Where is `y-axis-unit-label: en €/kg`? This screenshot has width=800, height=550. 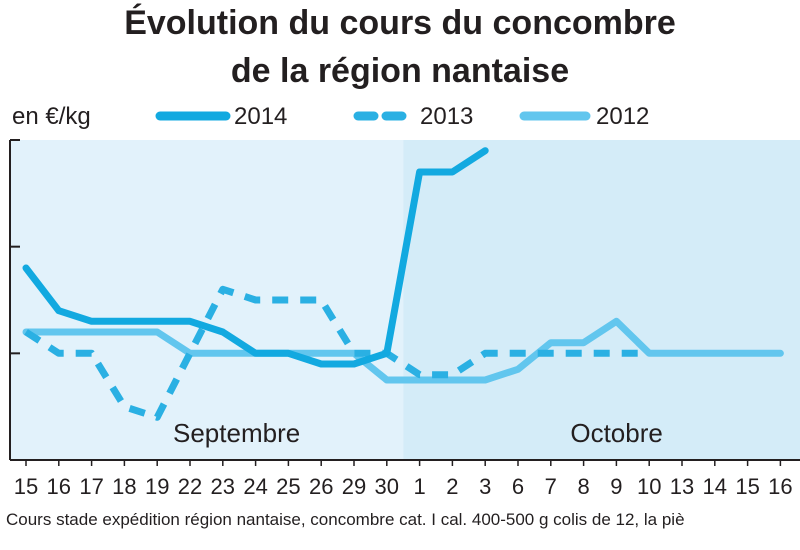
y-axis-unit-label: en €/kg is located at coordinates (51, 116).